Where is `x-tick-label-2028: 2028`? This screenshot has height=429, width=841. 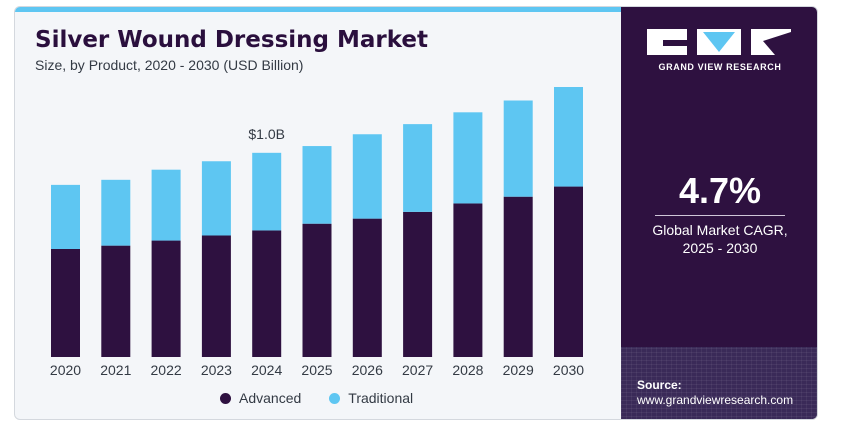 x-tick-label-2028: 2028 is located at coordinates (467, 370).